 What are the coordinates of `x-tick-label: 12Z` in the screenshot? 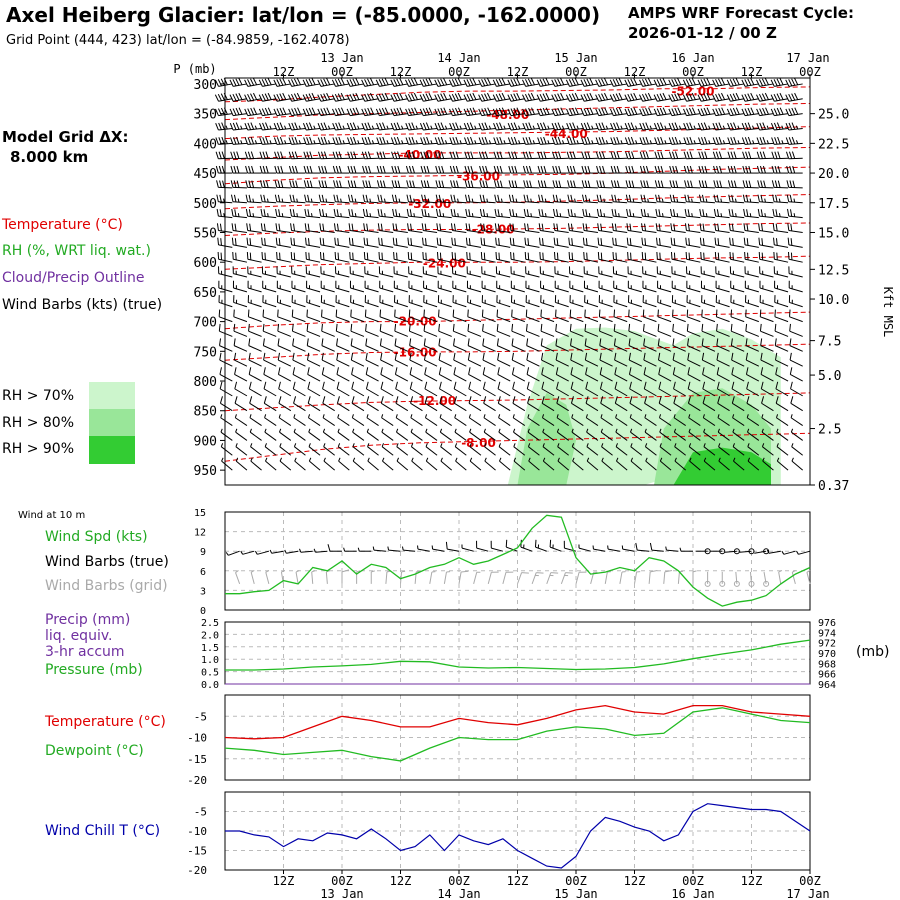 It's located at (518, 72).